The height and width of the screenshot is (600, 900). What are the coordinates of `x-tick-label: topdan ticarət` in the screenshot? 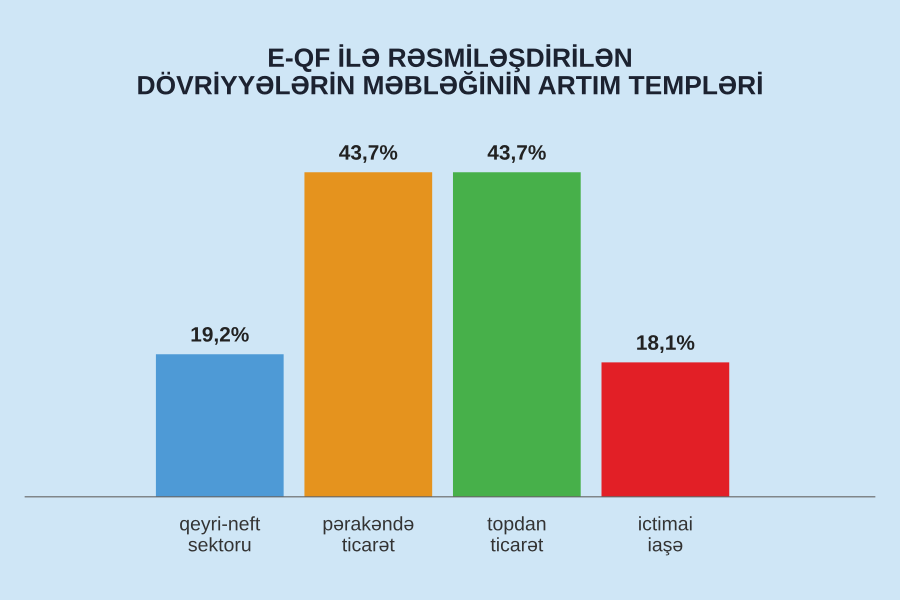 It's located at (516, 534).